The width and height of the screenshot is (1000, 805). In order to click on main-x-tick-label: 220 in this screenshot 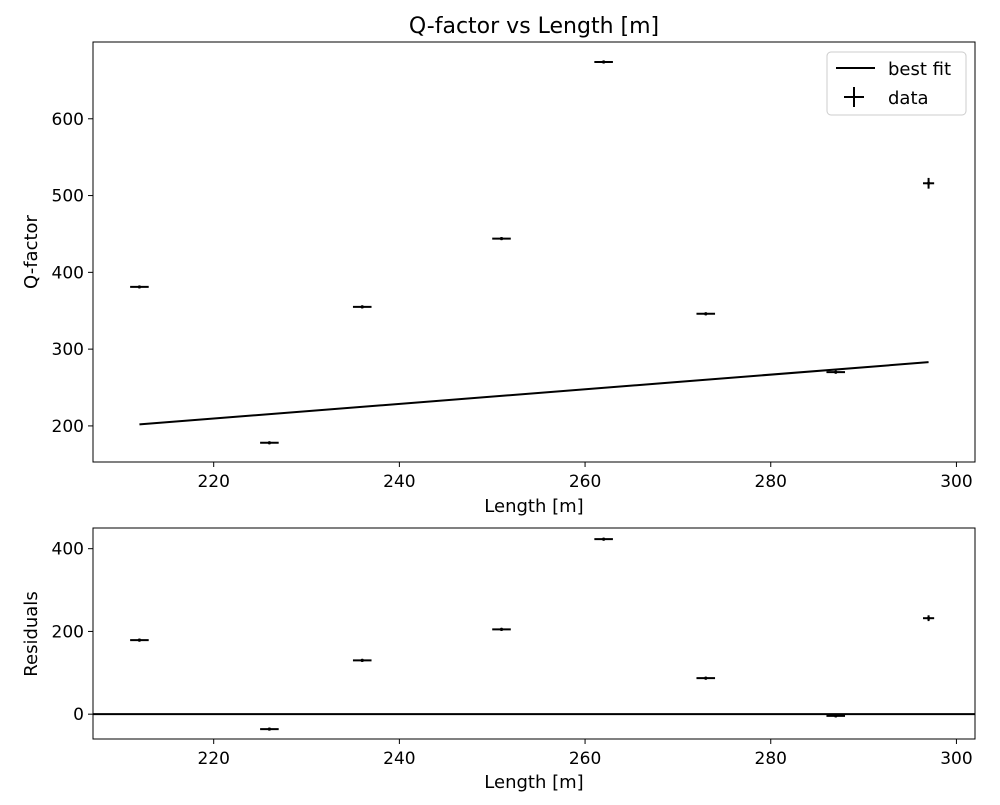, I will do `click(213, 482)`.